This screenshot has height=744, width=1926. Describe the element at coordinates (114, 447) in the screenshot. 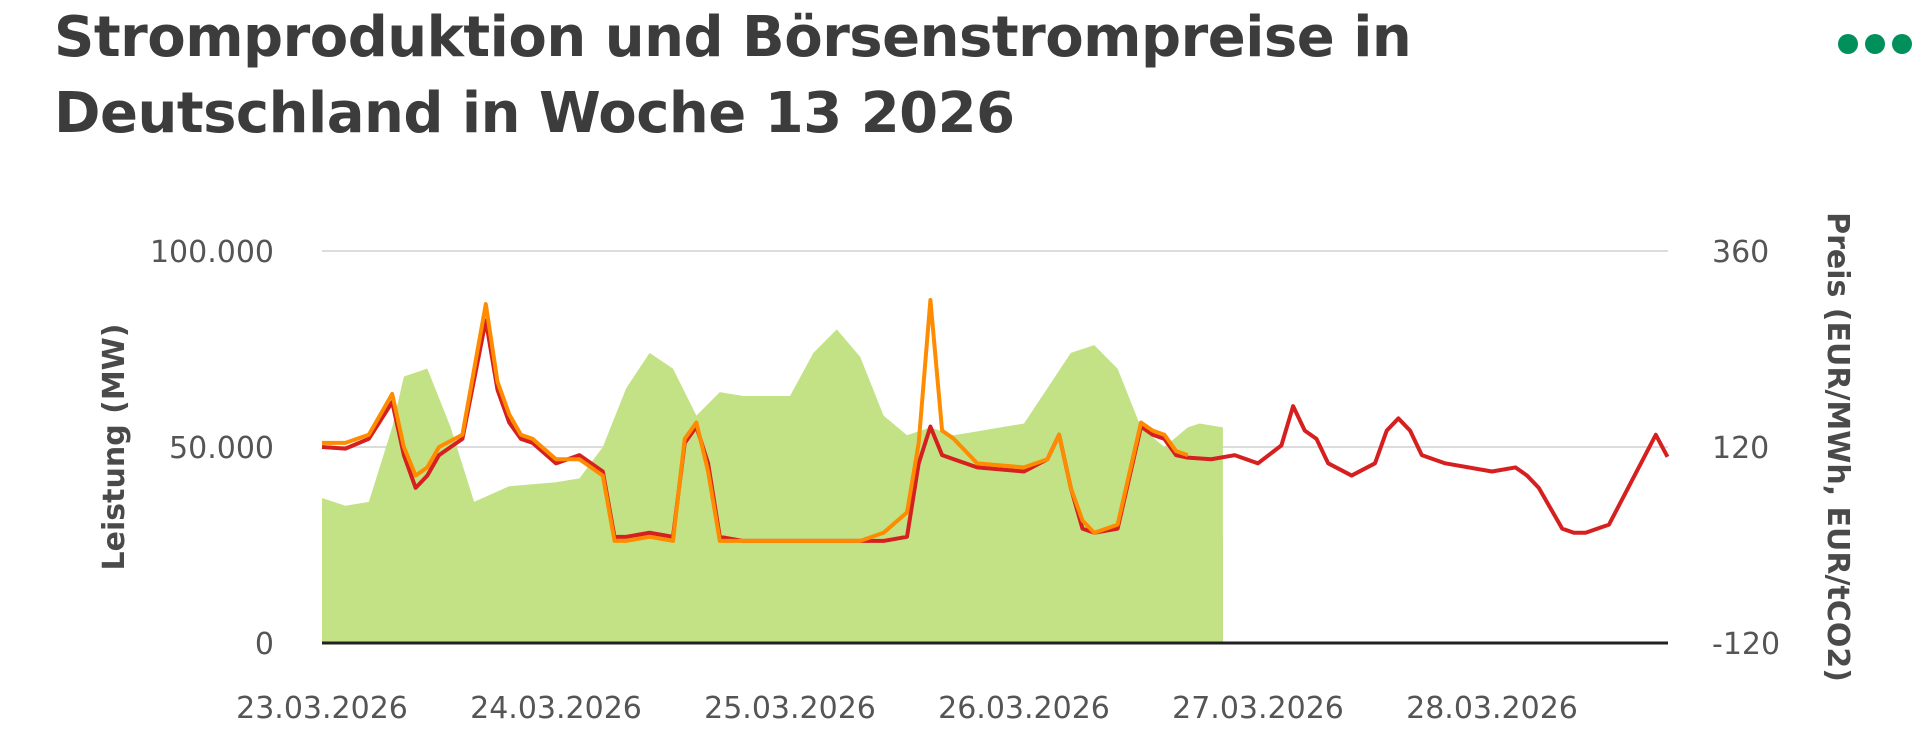

I see `left-axis-title: Leistung (MW)` at that location.